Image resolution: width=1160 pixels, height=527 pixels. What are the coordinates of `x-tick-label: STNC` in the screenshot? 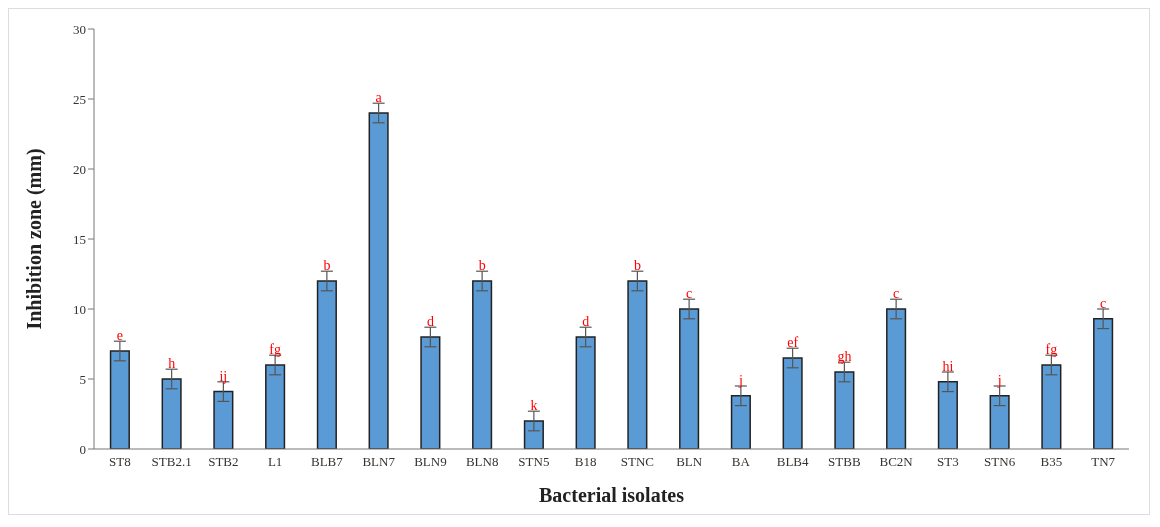 It's located at (637, 462).